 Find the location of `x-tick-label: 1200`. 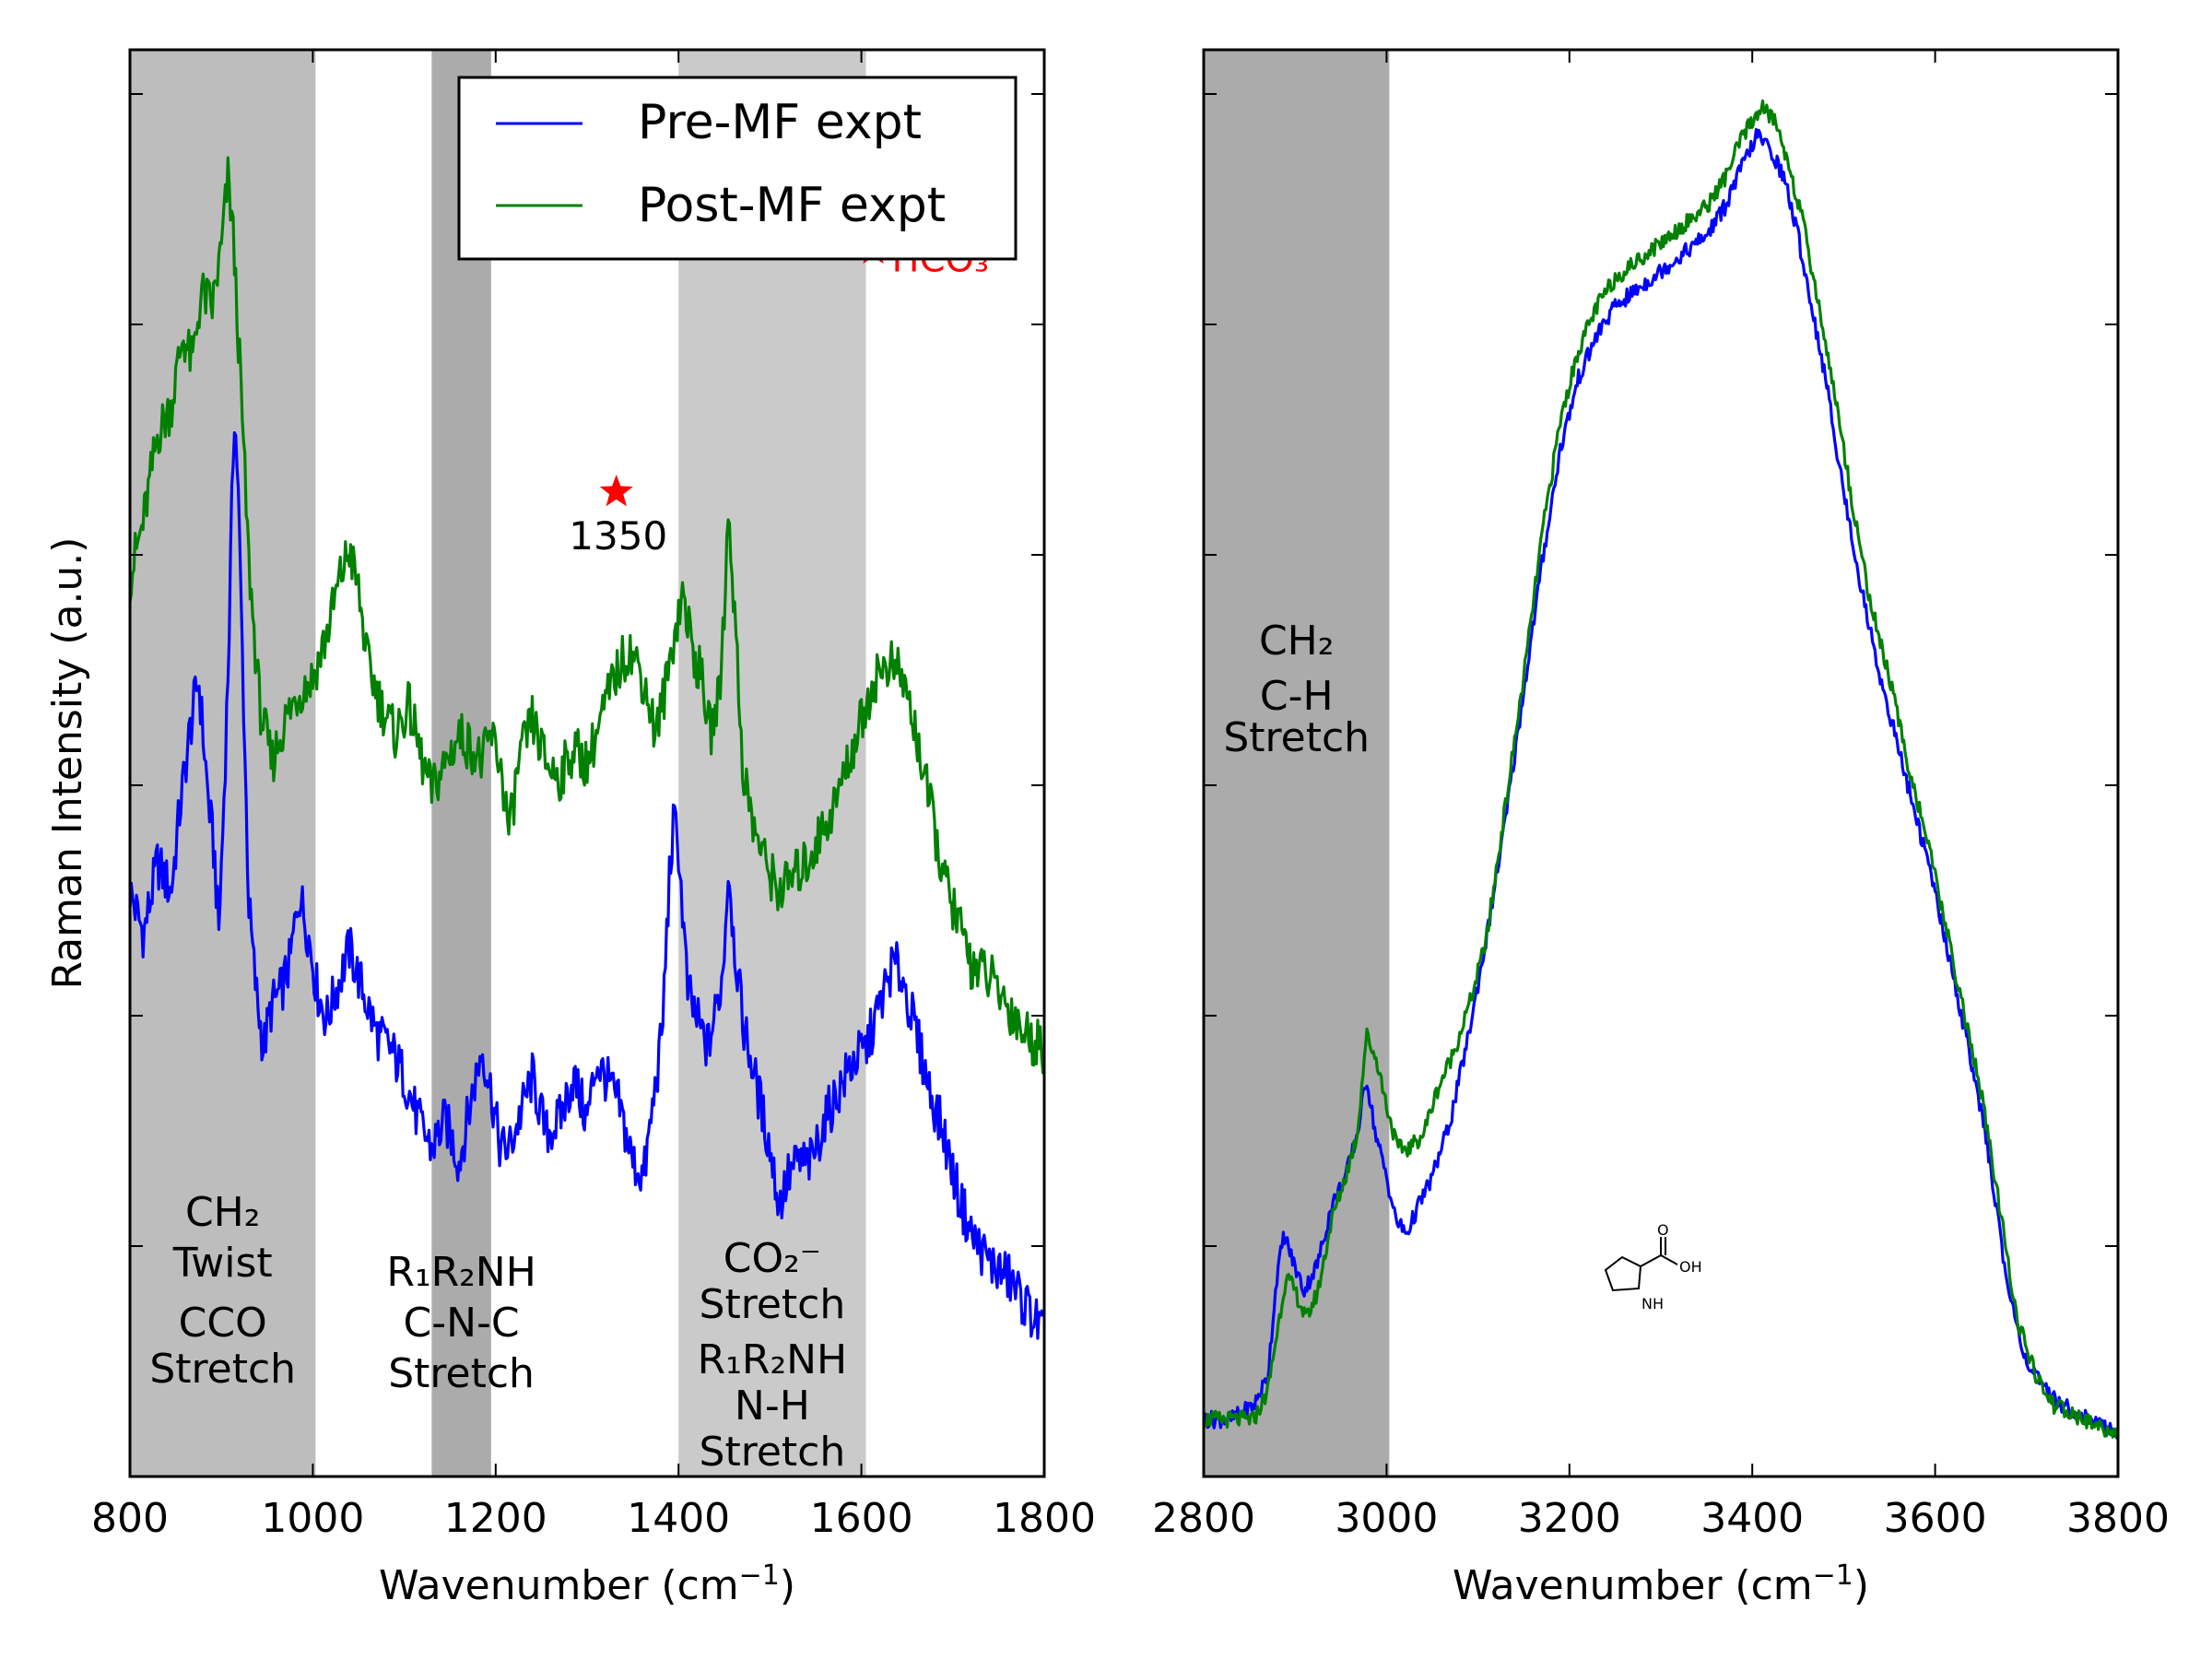

x-tick-label: 1200 is located at coordinates (495, 1518).